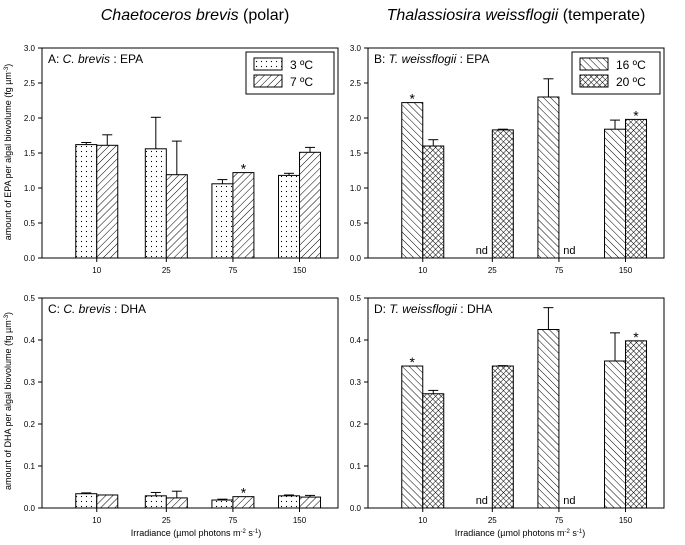 The image size is (685, 545). What do you see at coordinates (431, 59) in the screenshot?
I see `panel-title: B: T. weissflogii : EPA` at bounding box center [431, 59].